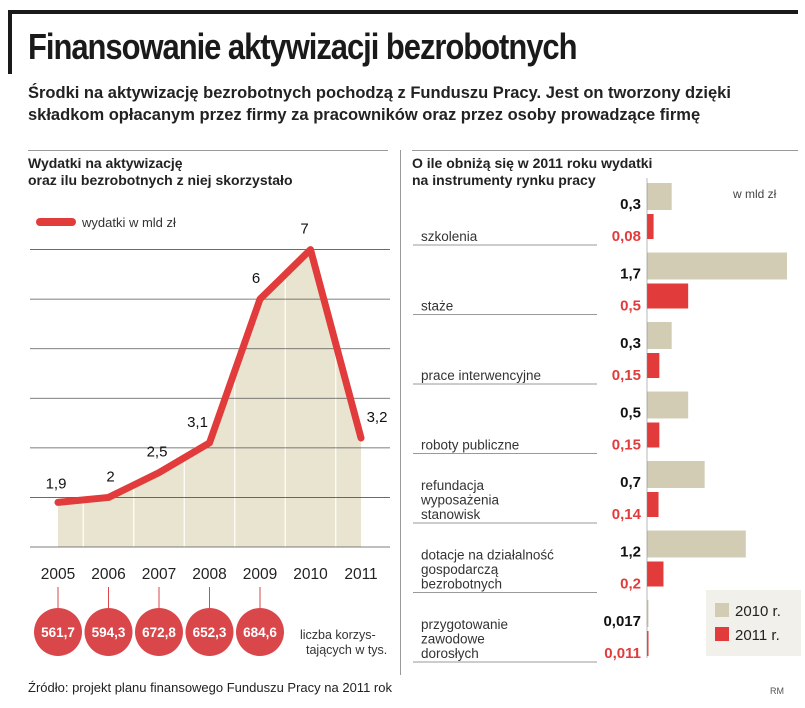 The image size is (805, 708). Describe the element at coordinates (626, 236) in the screenshot. I see `value-label-2011: 0,08` at that location.